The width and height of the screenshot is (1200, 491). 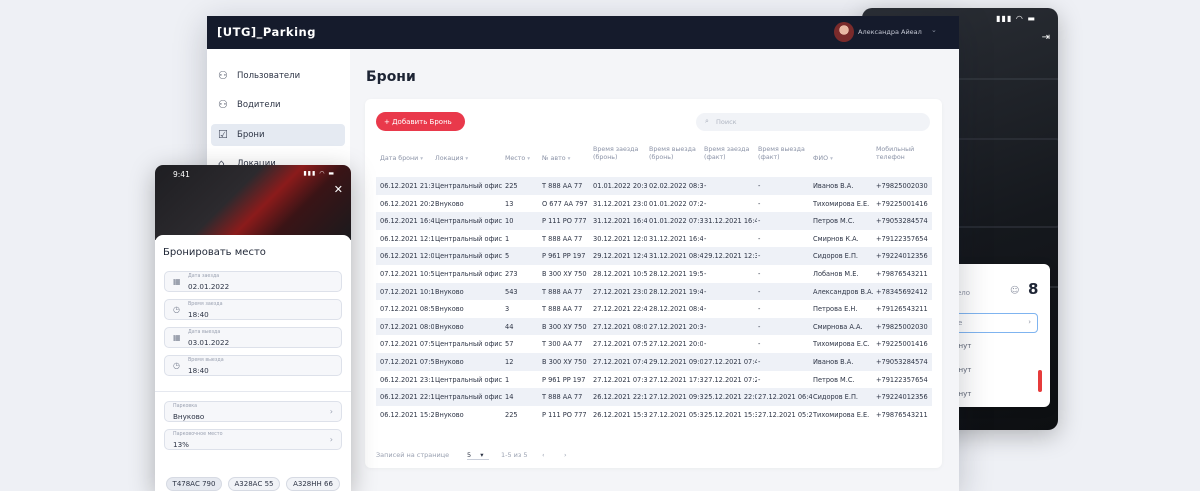 What do you see at coordinates (194, 484) in the screenshot?
I see `car-plate-chip: Т478АС 790` at bounding box center [194, 484].